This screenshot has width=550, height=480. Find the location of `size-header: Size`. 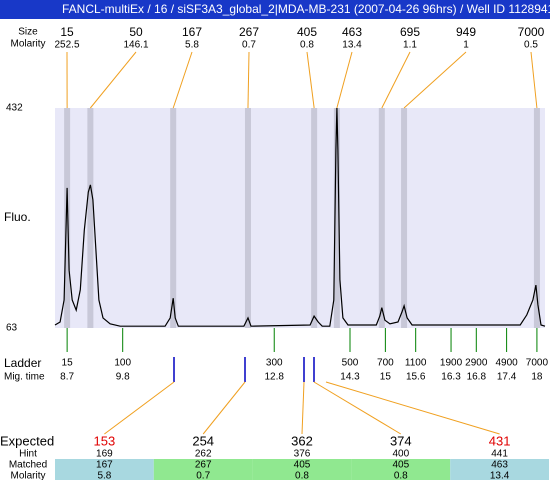

size-header: Size is located at coordinates (28, 32).